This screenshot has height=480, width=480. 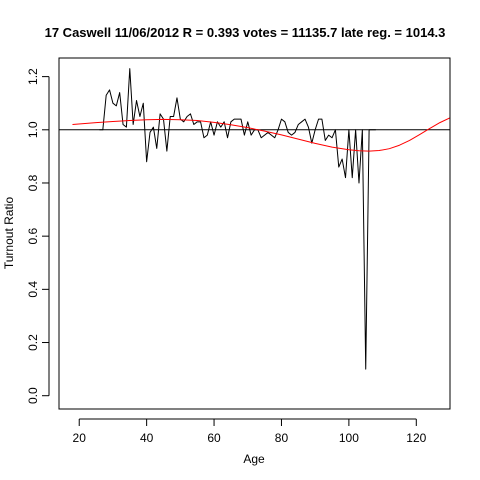 I want to click on y-tick-label: 1.0, so click(x=33, y=129).